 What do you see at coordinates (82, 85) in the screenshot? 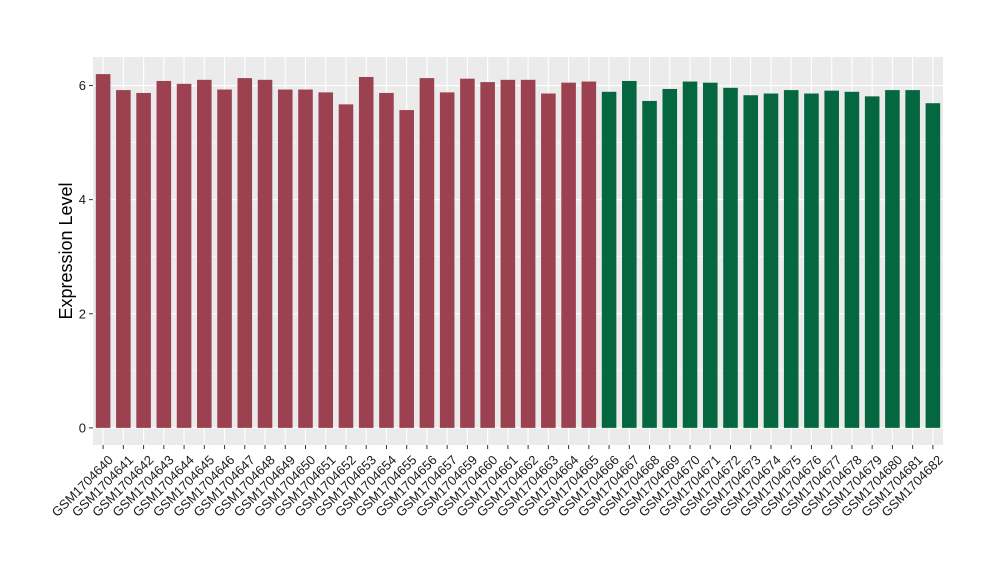
I see `y-tick-label: 6` at bounding box center [82, 85].